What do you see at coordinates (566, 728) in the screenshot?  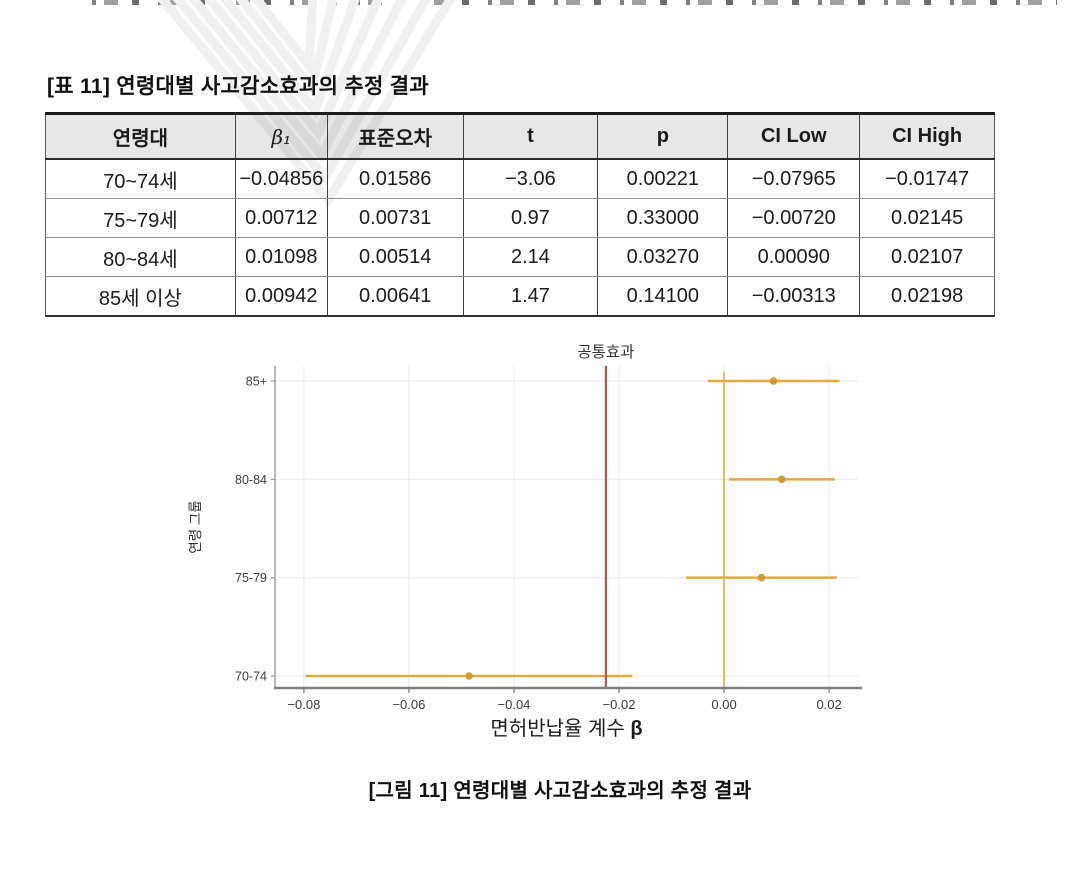 I see `x-axis-title: 면허반납율 계수 β` at bounding box center [566, 728].